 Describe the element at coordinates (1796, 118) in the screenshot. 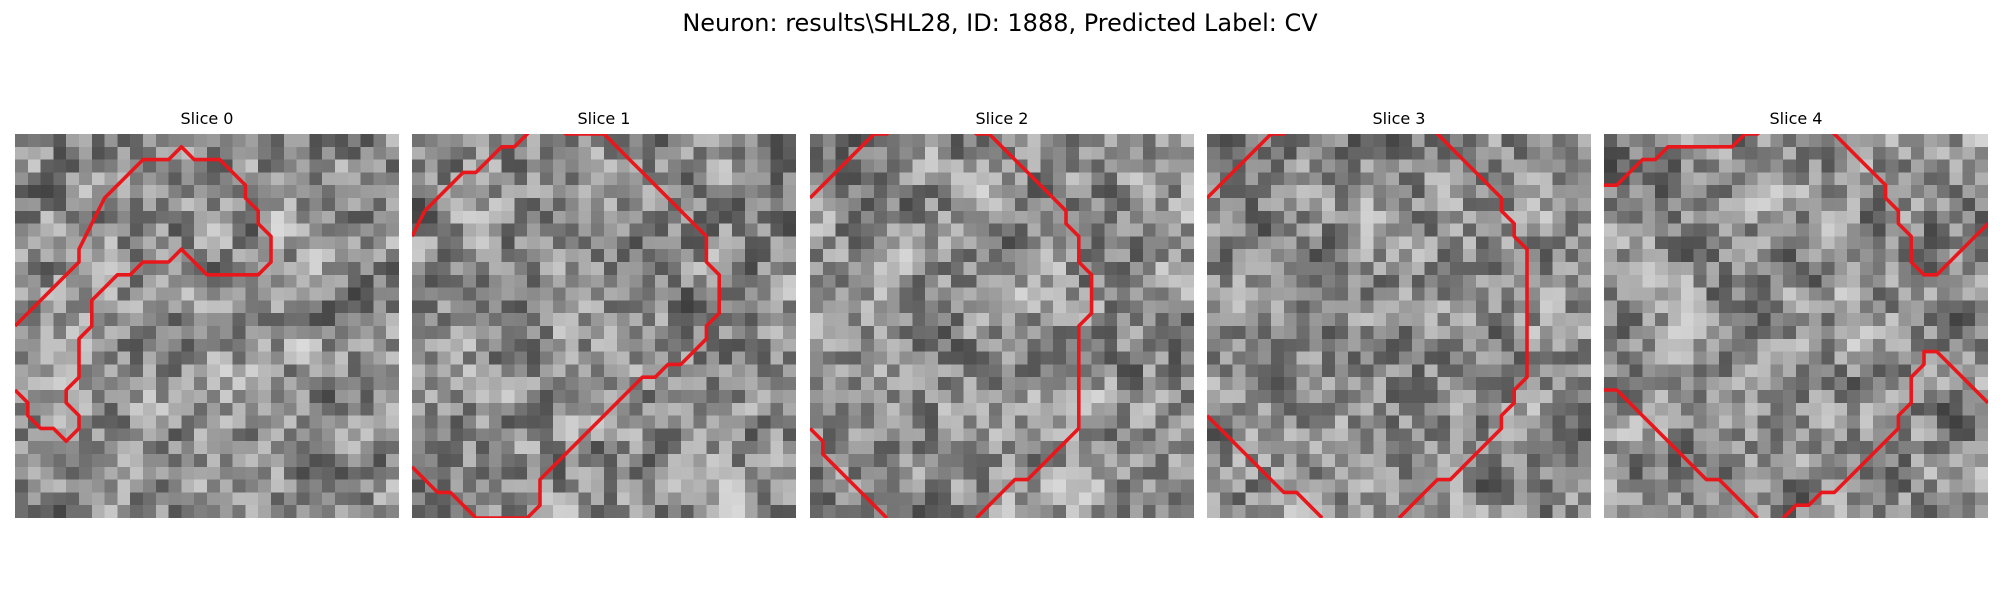

I see `slice-title: Slice 4` at that location.